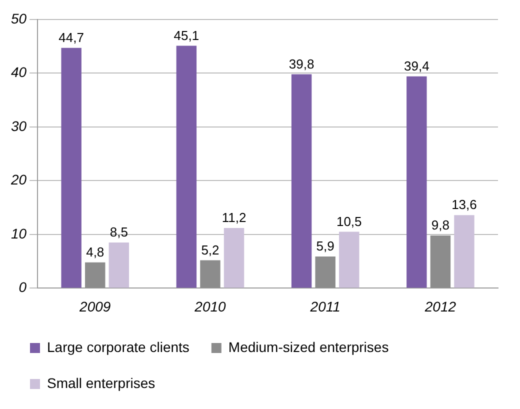 This screenshot has height=409, width=520. What do you see at coordinates (324, 306) in the screenshot?
I see `x-tick-label: 2011` at bounding box center [324, 306].